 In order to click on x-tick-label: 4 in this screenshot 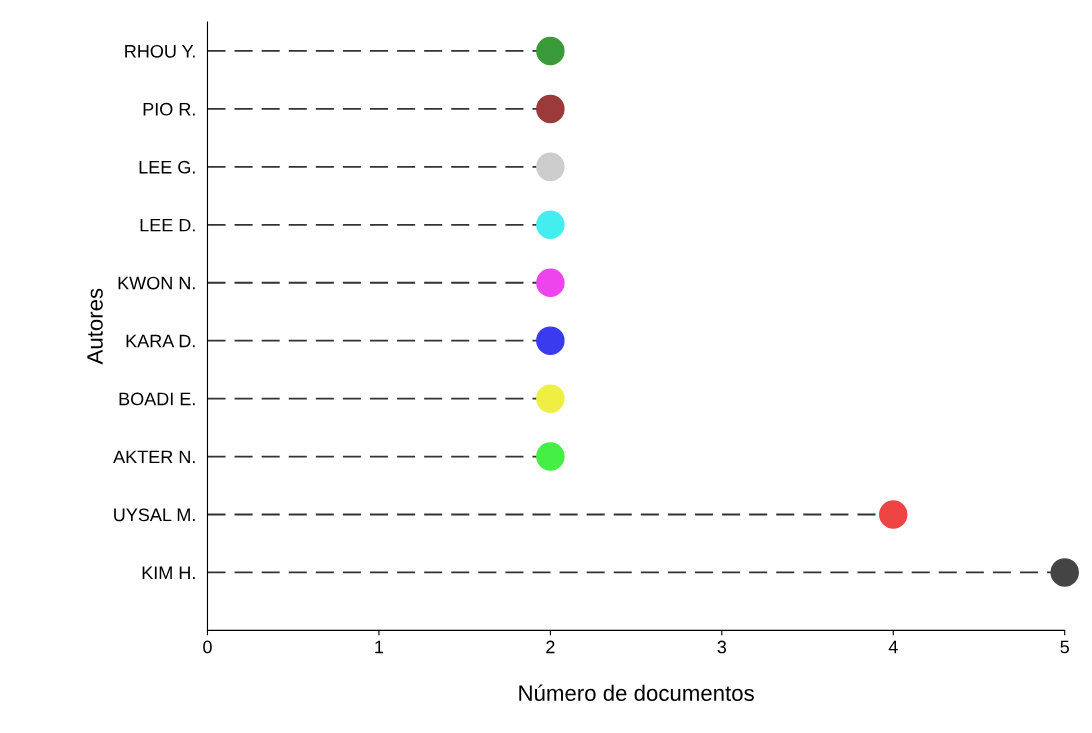, I will do `click(893, 647)`.